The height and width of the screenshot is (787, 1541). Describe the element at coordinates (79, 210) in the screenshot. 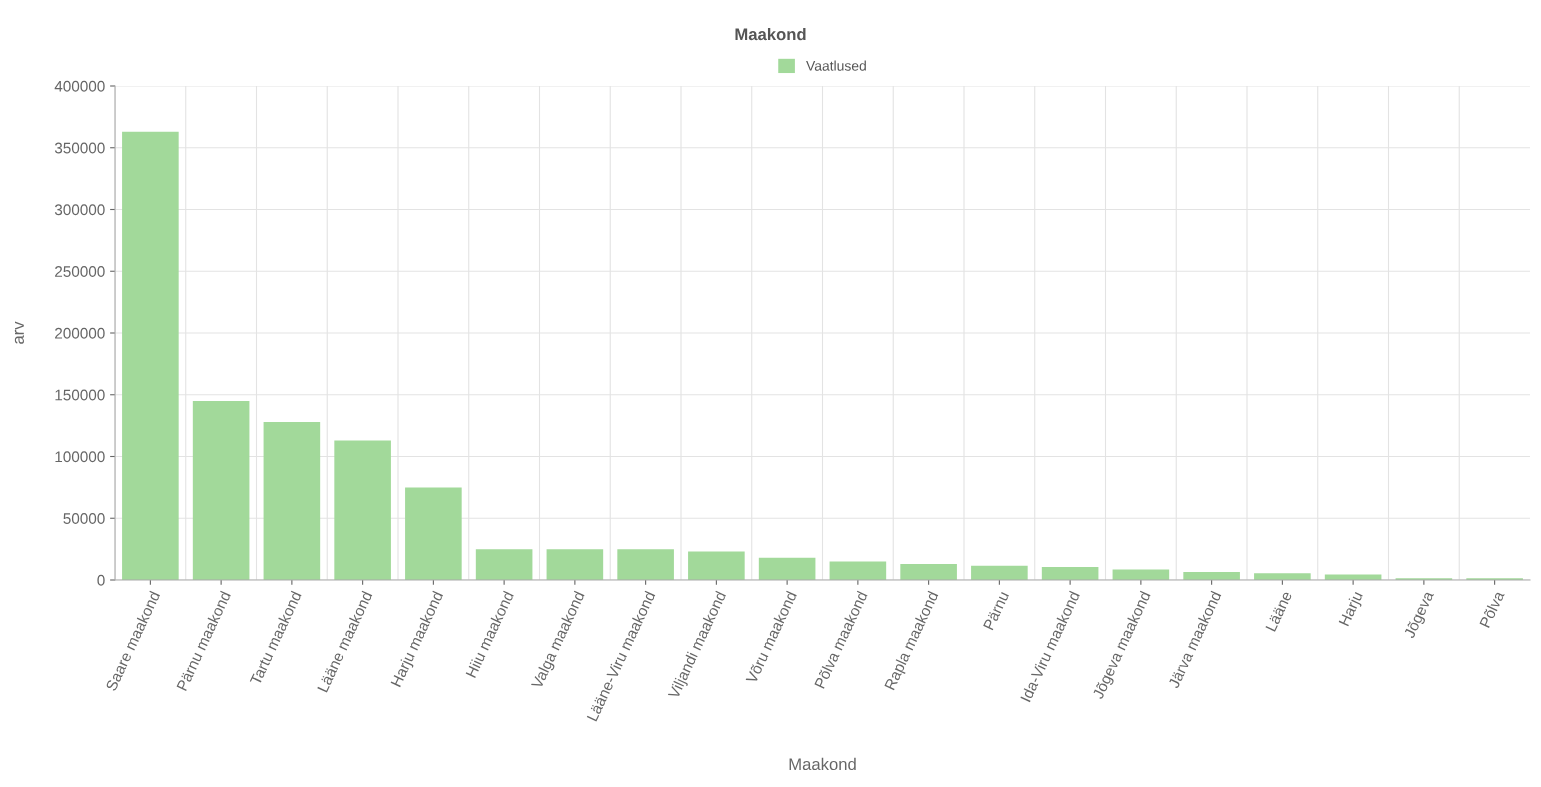

I see `y-tick-label: 300000` at that location.